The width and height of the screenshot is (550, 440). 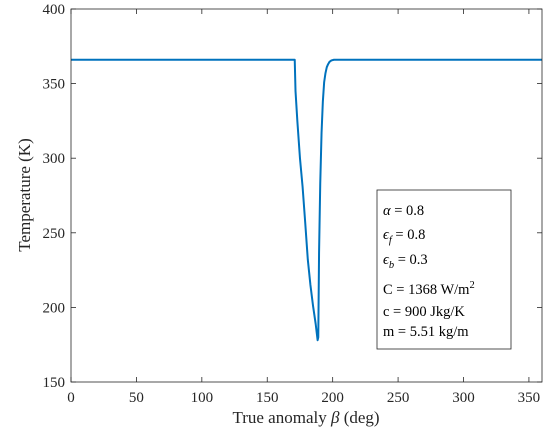 What do you see at coordinates (471, 285) in the screenshot?
I see `legend-entry-solar-constant-superscript: 2` at bounding box center [471, 285].